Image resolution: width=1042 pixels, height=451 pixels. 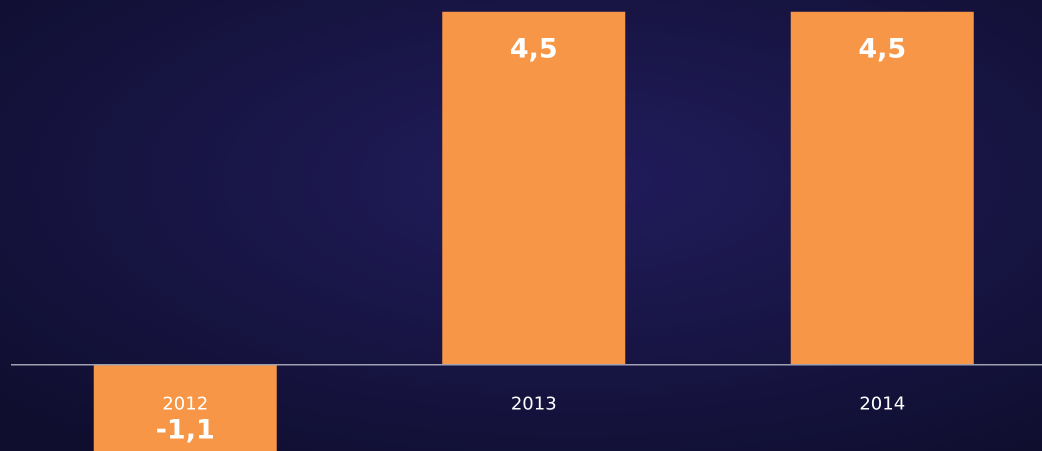 I want to click on x-tick-label: 2012, so click(x=185, y=404).